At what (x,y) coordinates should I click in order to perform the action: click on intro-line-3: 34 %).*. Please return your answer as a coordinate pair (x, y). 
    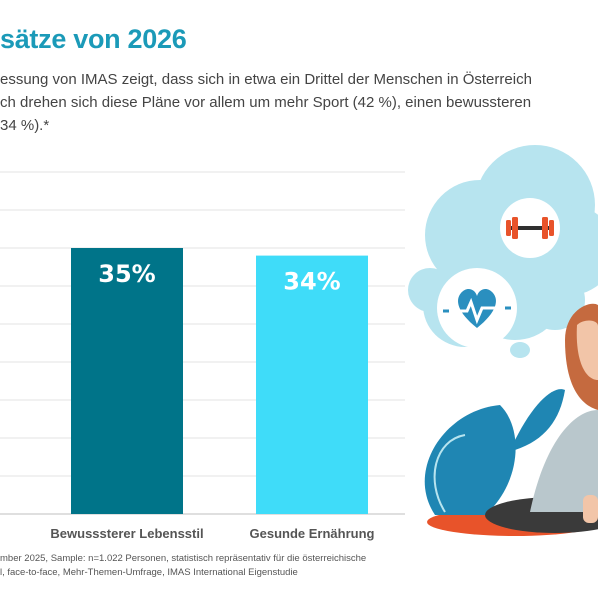
    Looking at the image, I should click on (25, 125).